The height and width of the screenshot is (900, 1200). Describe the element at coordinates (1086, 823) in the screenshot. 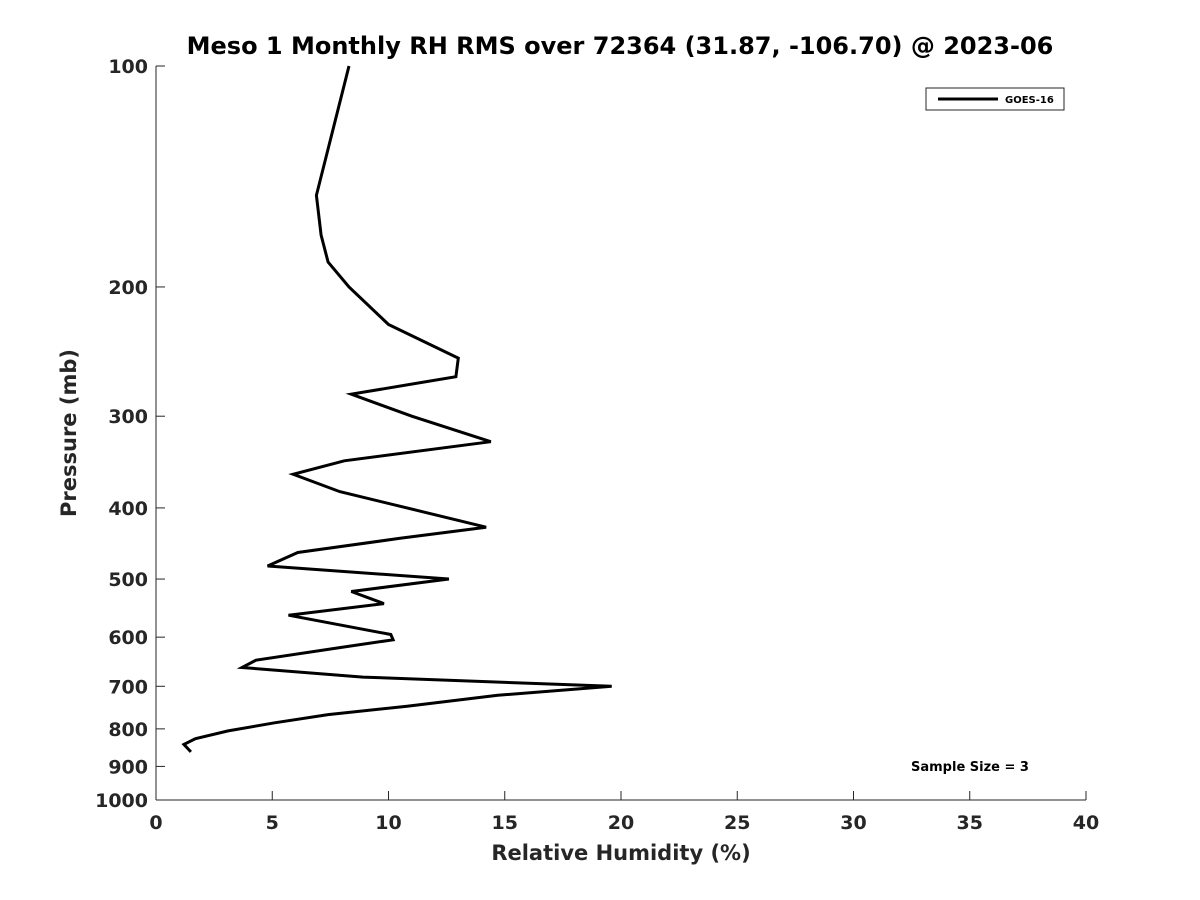

I see `x-tick-label: 40` at that location.